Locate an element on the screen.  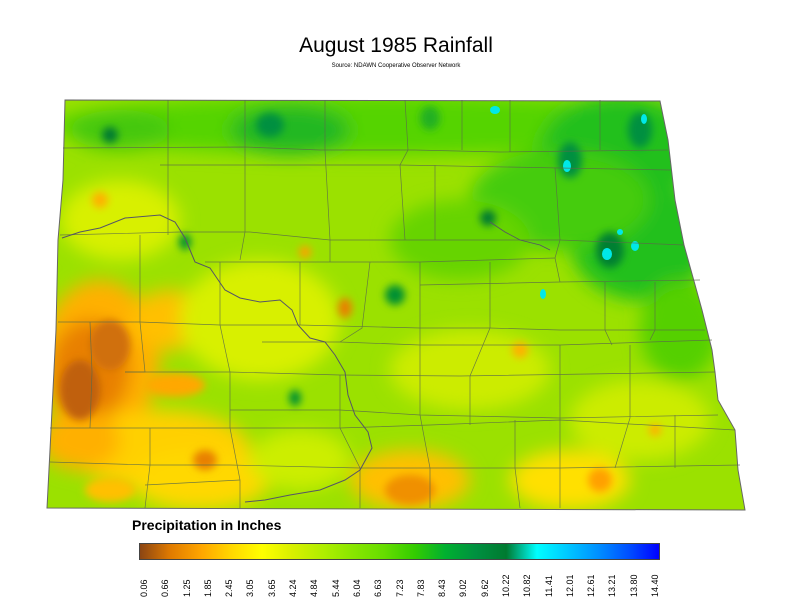
legend-tick-label: 12.01 is located at coordinates (569, 585).